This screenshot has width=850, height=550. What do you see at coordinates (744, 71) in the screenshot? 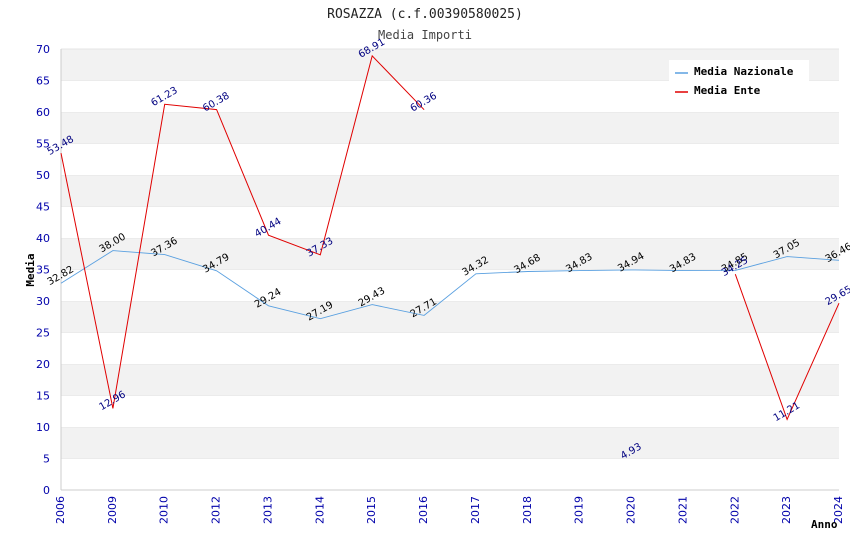
I see `legend-label-naz: Media Nazionale` at bounding box center [744, 71].